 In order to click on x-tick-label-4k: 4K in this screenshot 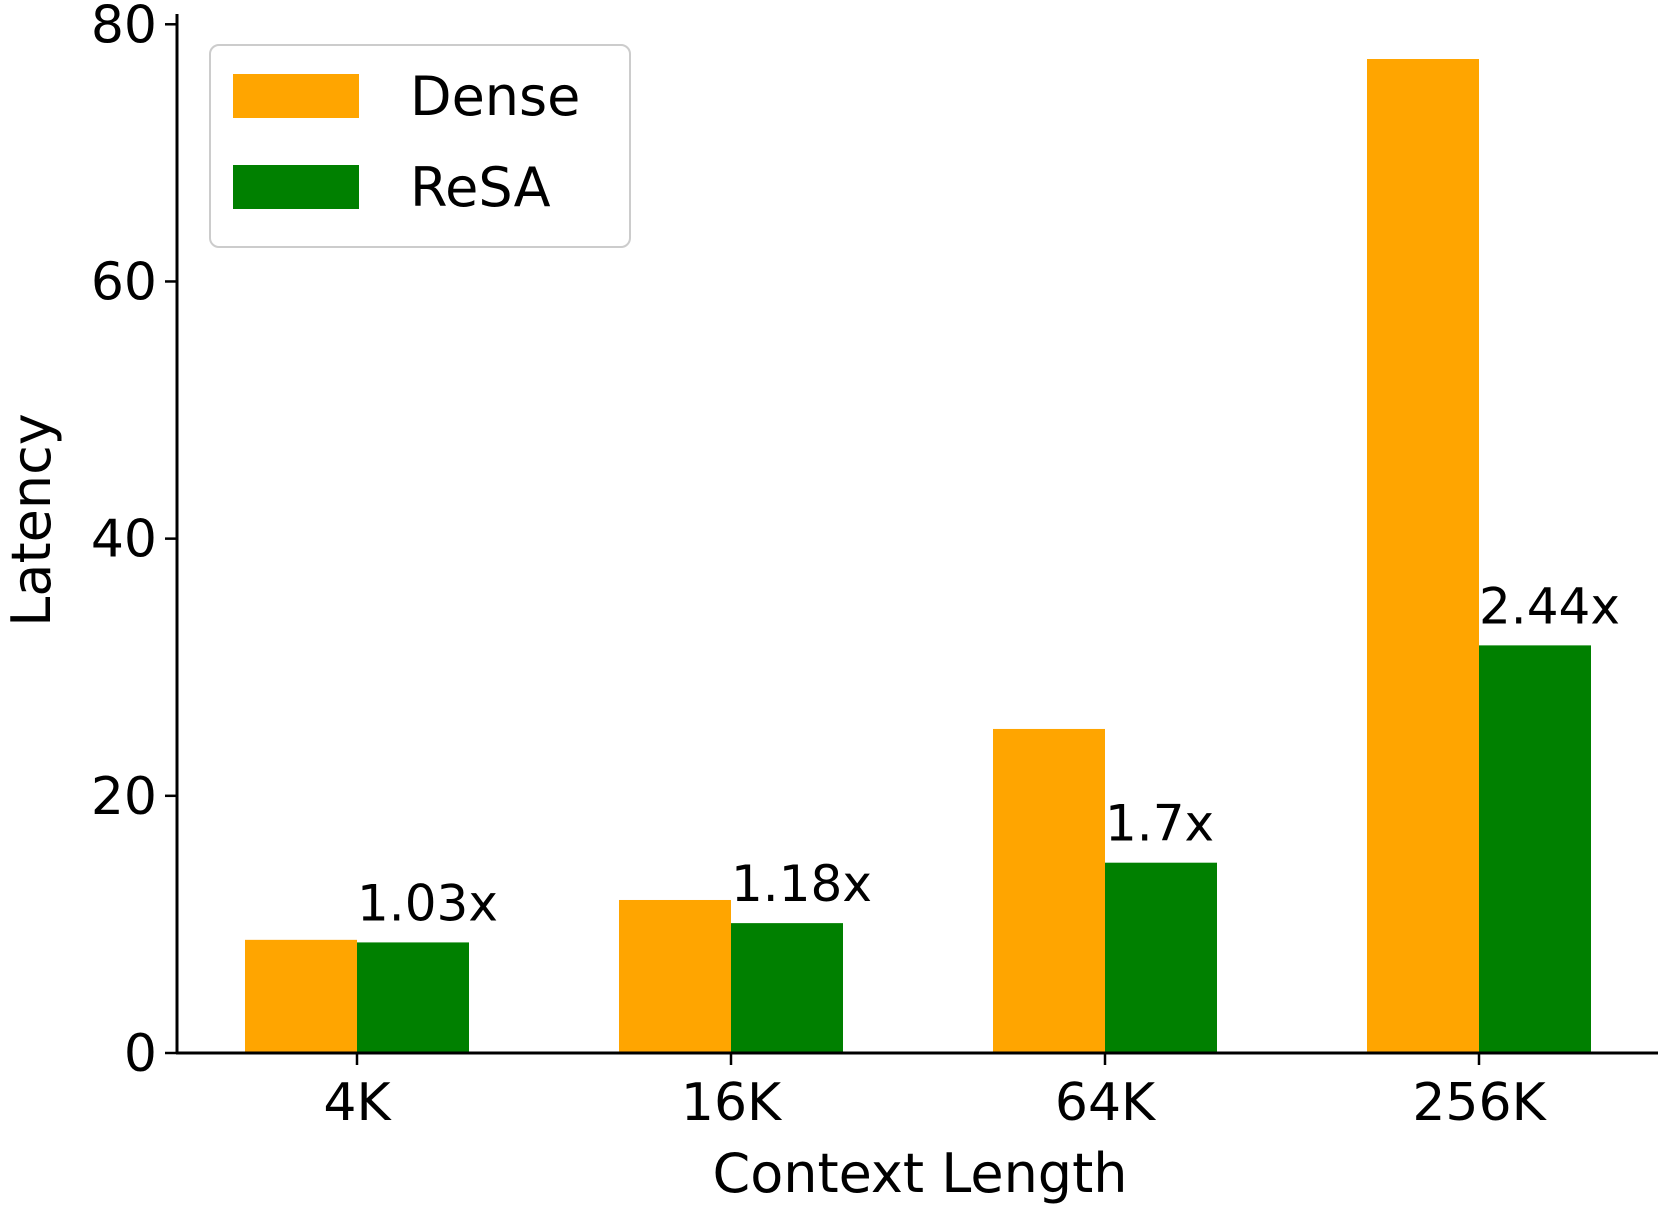, I will do `click(357, 1103)`.